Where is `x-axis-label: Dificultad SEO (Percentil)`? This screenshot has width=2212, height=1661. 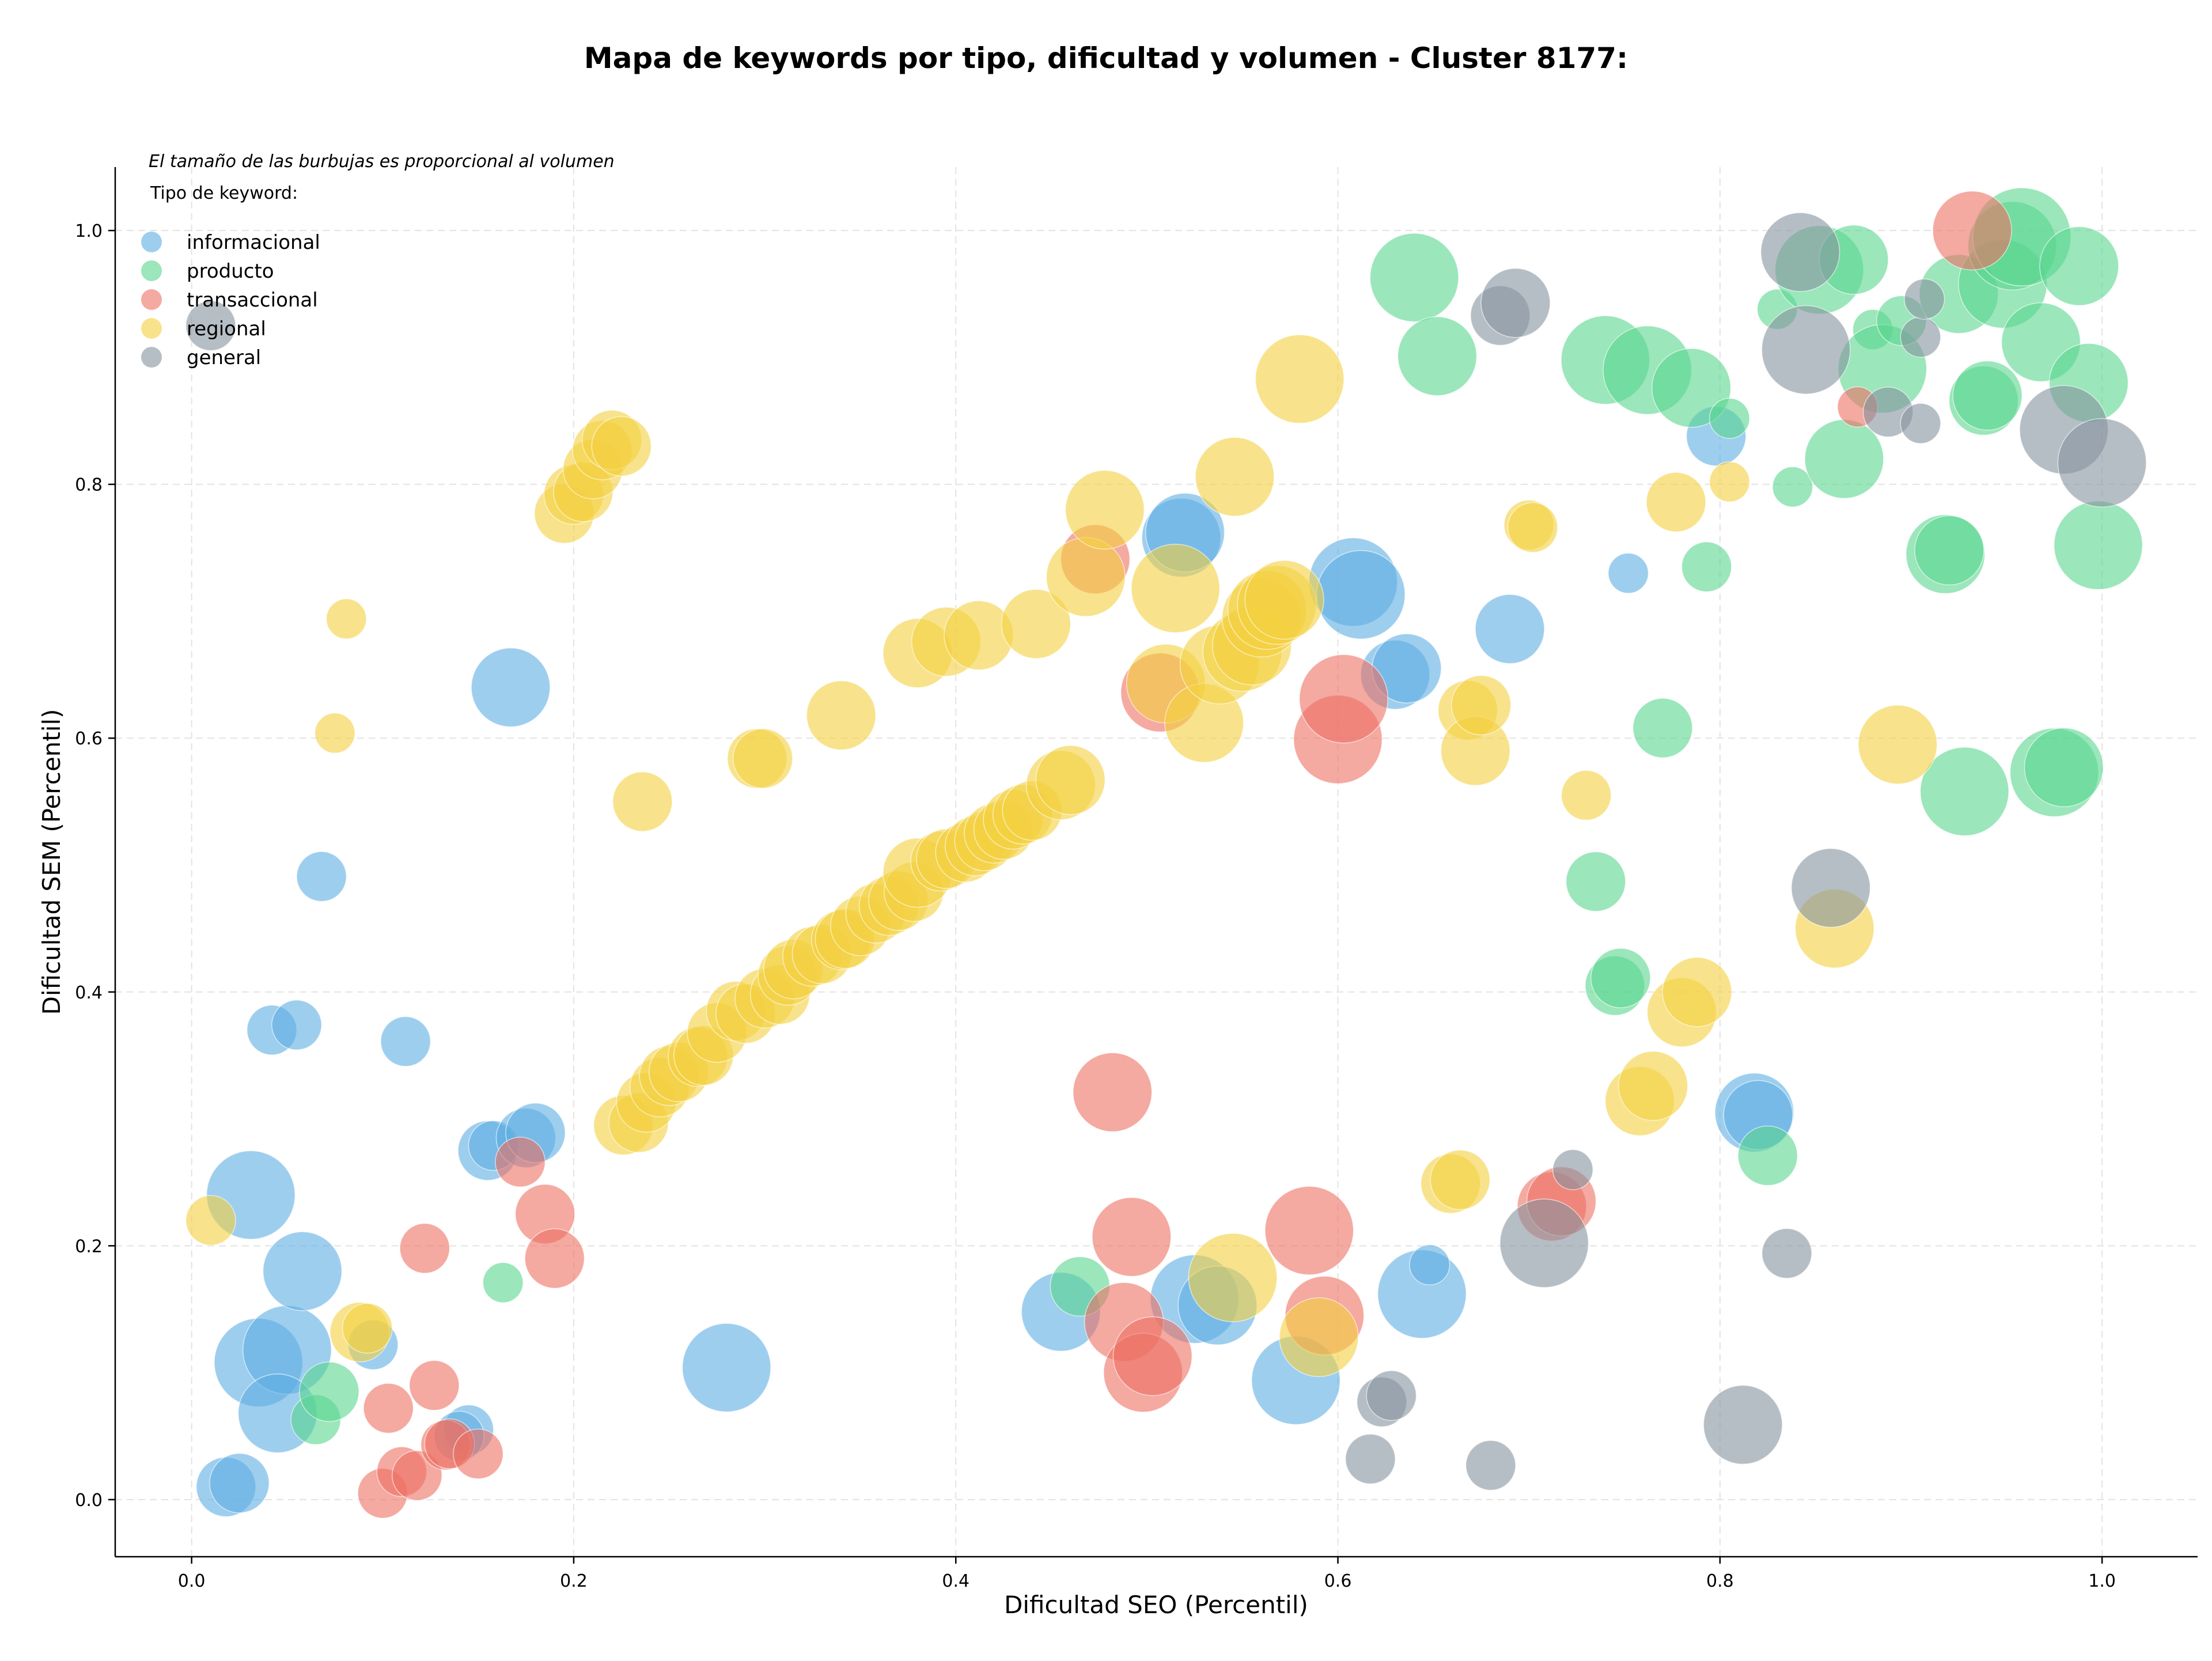
x-axis-label: Dificultad SEO (Percentil) is located at coordinates (1156, 1605).